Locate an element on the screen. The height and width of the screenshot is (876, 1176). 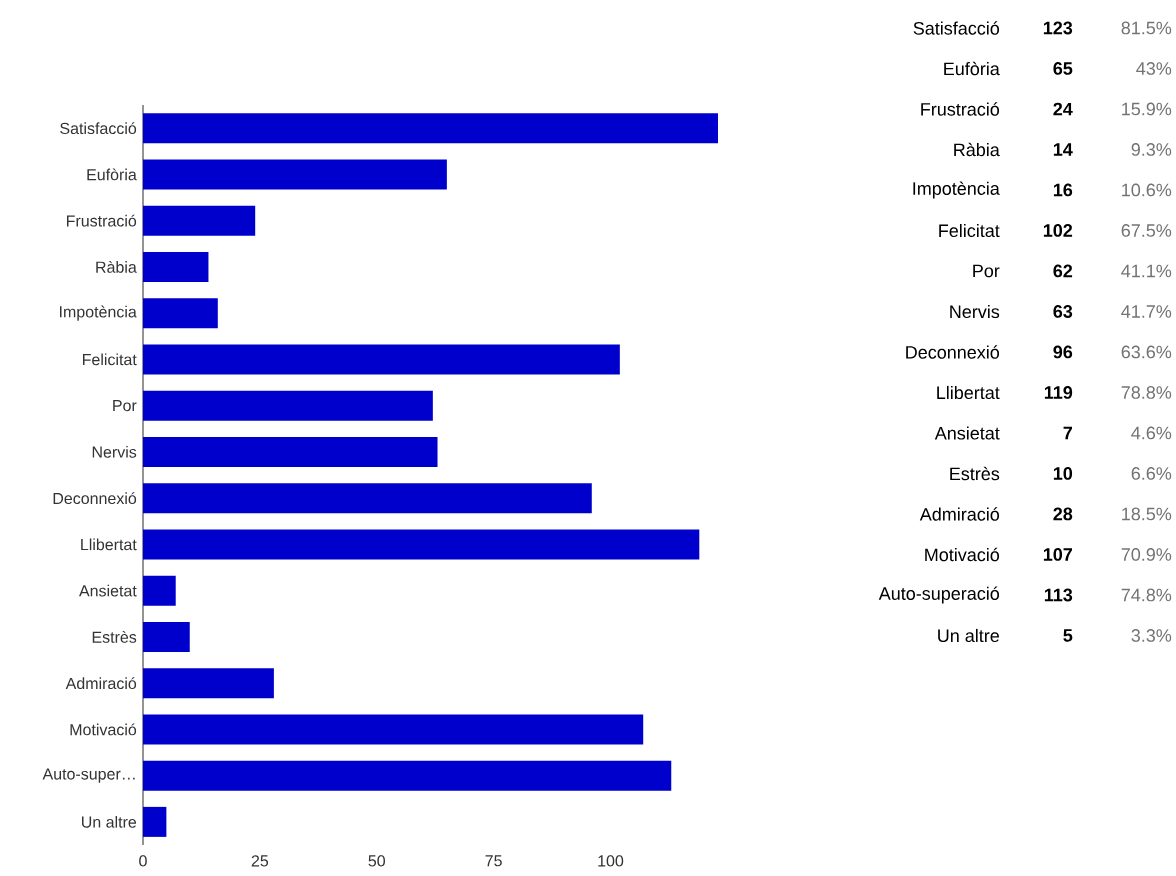
data-label: 81.5% is located at coordinates (1146, 28).